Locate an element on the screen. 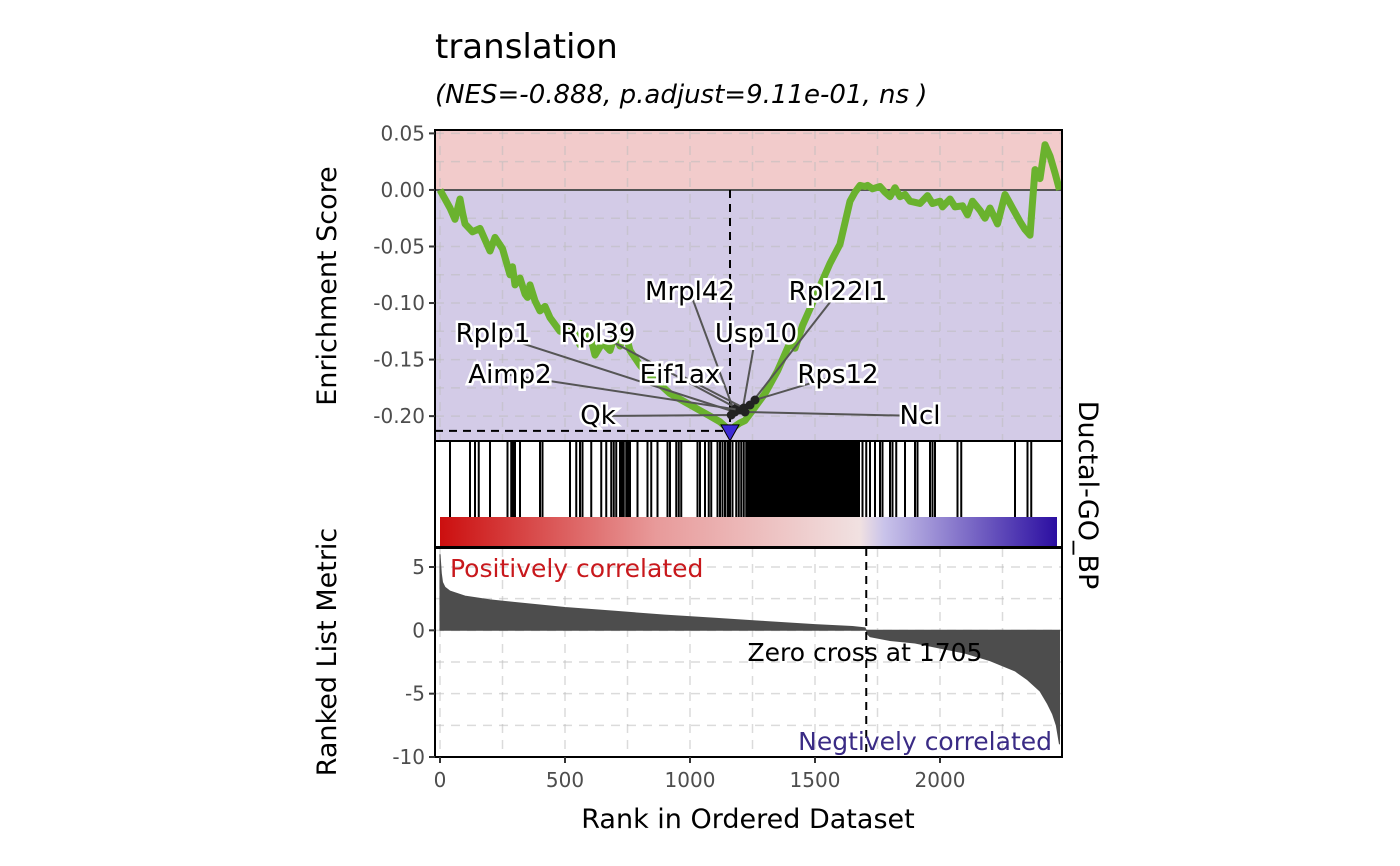  negative-correlated-label: Negtively correlated is located at coordinates (925, 741).